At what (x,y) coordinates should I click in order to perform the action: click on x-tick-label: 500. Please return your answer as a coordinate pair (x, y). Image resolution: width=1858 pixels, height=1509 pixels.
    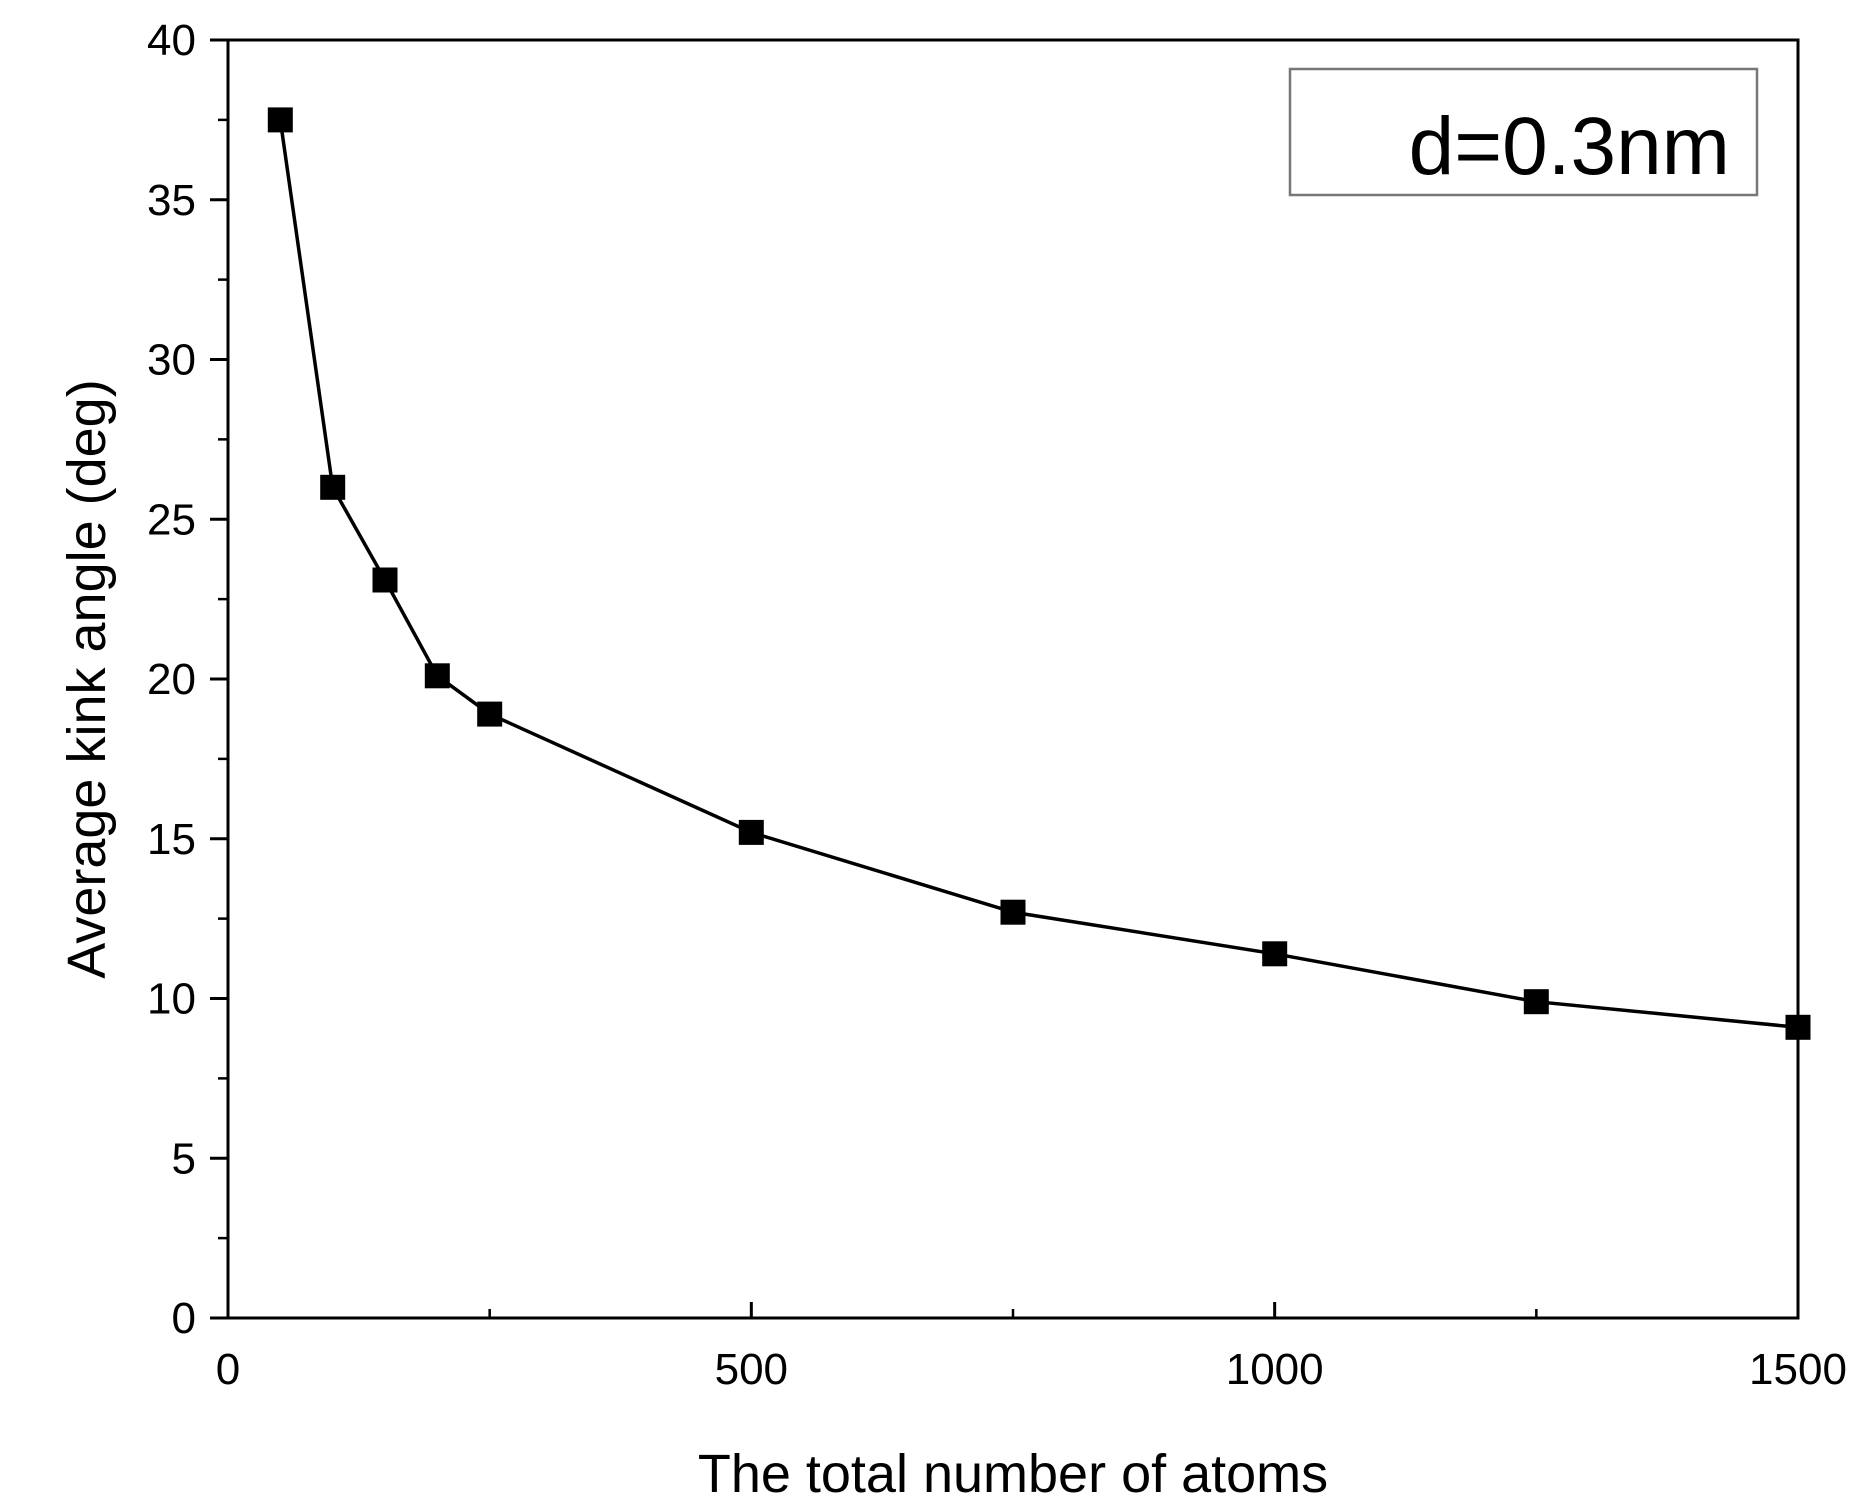
    Looking at the image, I should click on (751, 1369).